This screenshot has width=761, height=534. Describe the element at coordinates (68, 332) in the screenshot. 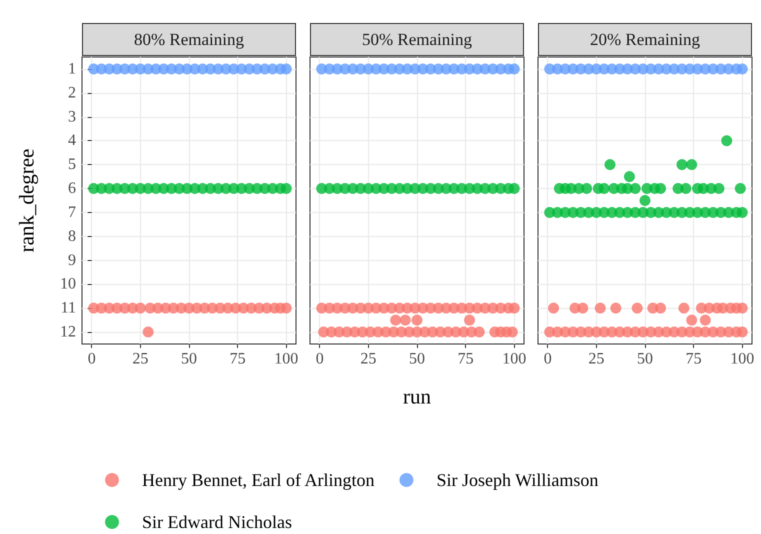

I see `y-tick-label: 12` at that location.